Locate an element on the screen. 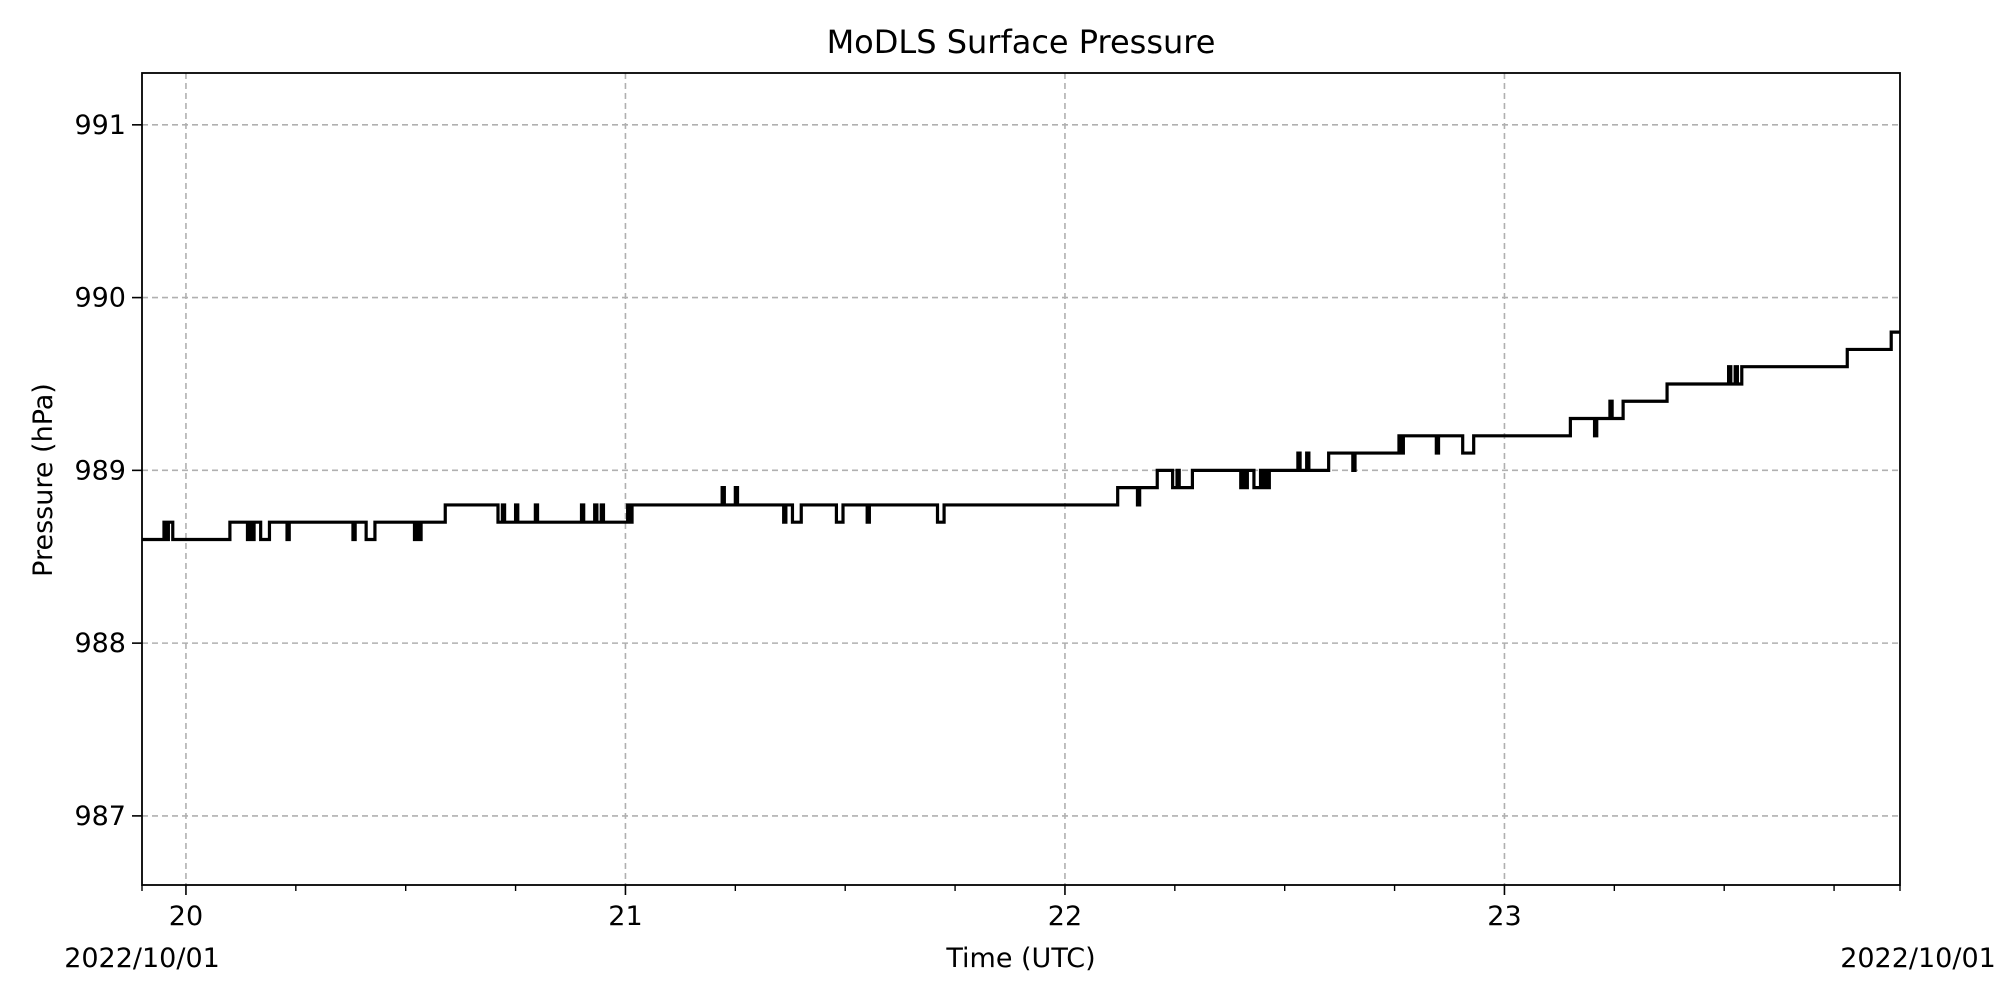  y-tick-label: 990 is located at coordinates (100, 298).